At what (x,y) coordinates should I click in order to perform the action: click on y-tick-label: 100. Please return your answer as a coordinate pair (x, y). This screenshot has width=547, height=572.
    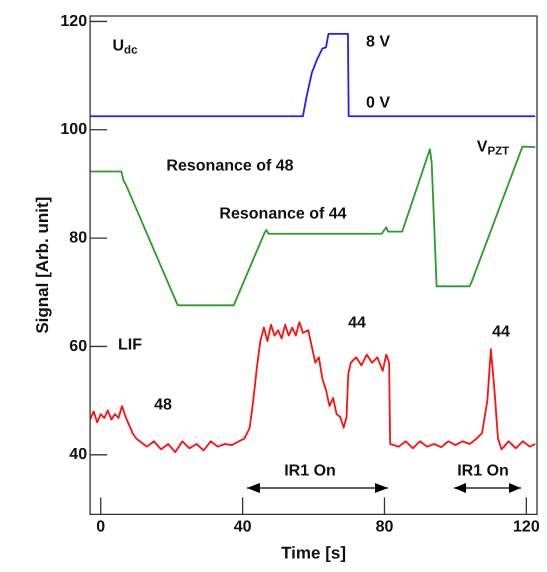
    Looking at the image, I should click on (74, 129).